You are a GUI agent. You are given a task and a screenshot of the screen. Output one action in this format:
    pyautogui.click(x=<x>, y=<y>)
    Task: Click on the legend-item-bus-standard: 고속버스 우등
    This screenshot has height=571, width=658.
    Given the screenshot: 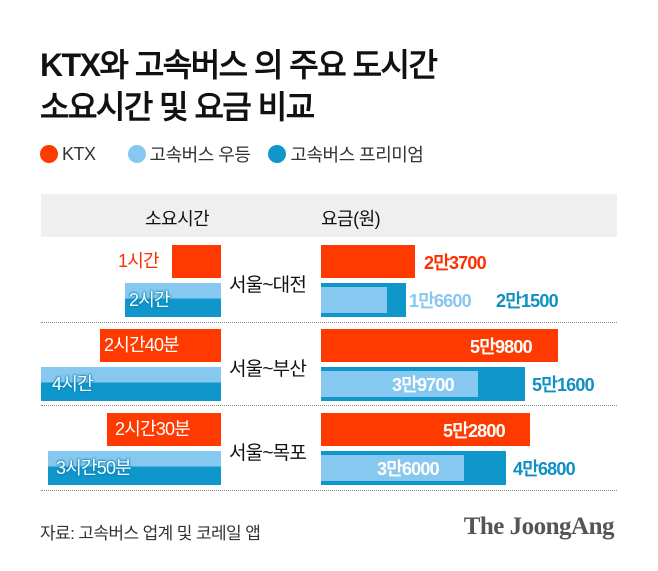 What is the action you would take?
    pyautogui.click(x=189, y=154)
    